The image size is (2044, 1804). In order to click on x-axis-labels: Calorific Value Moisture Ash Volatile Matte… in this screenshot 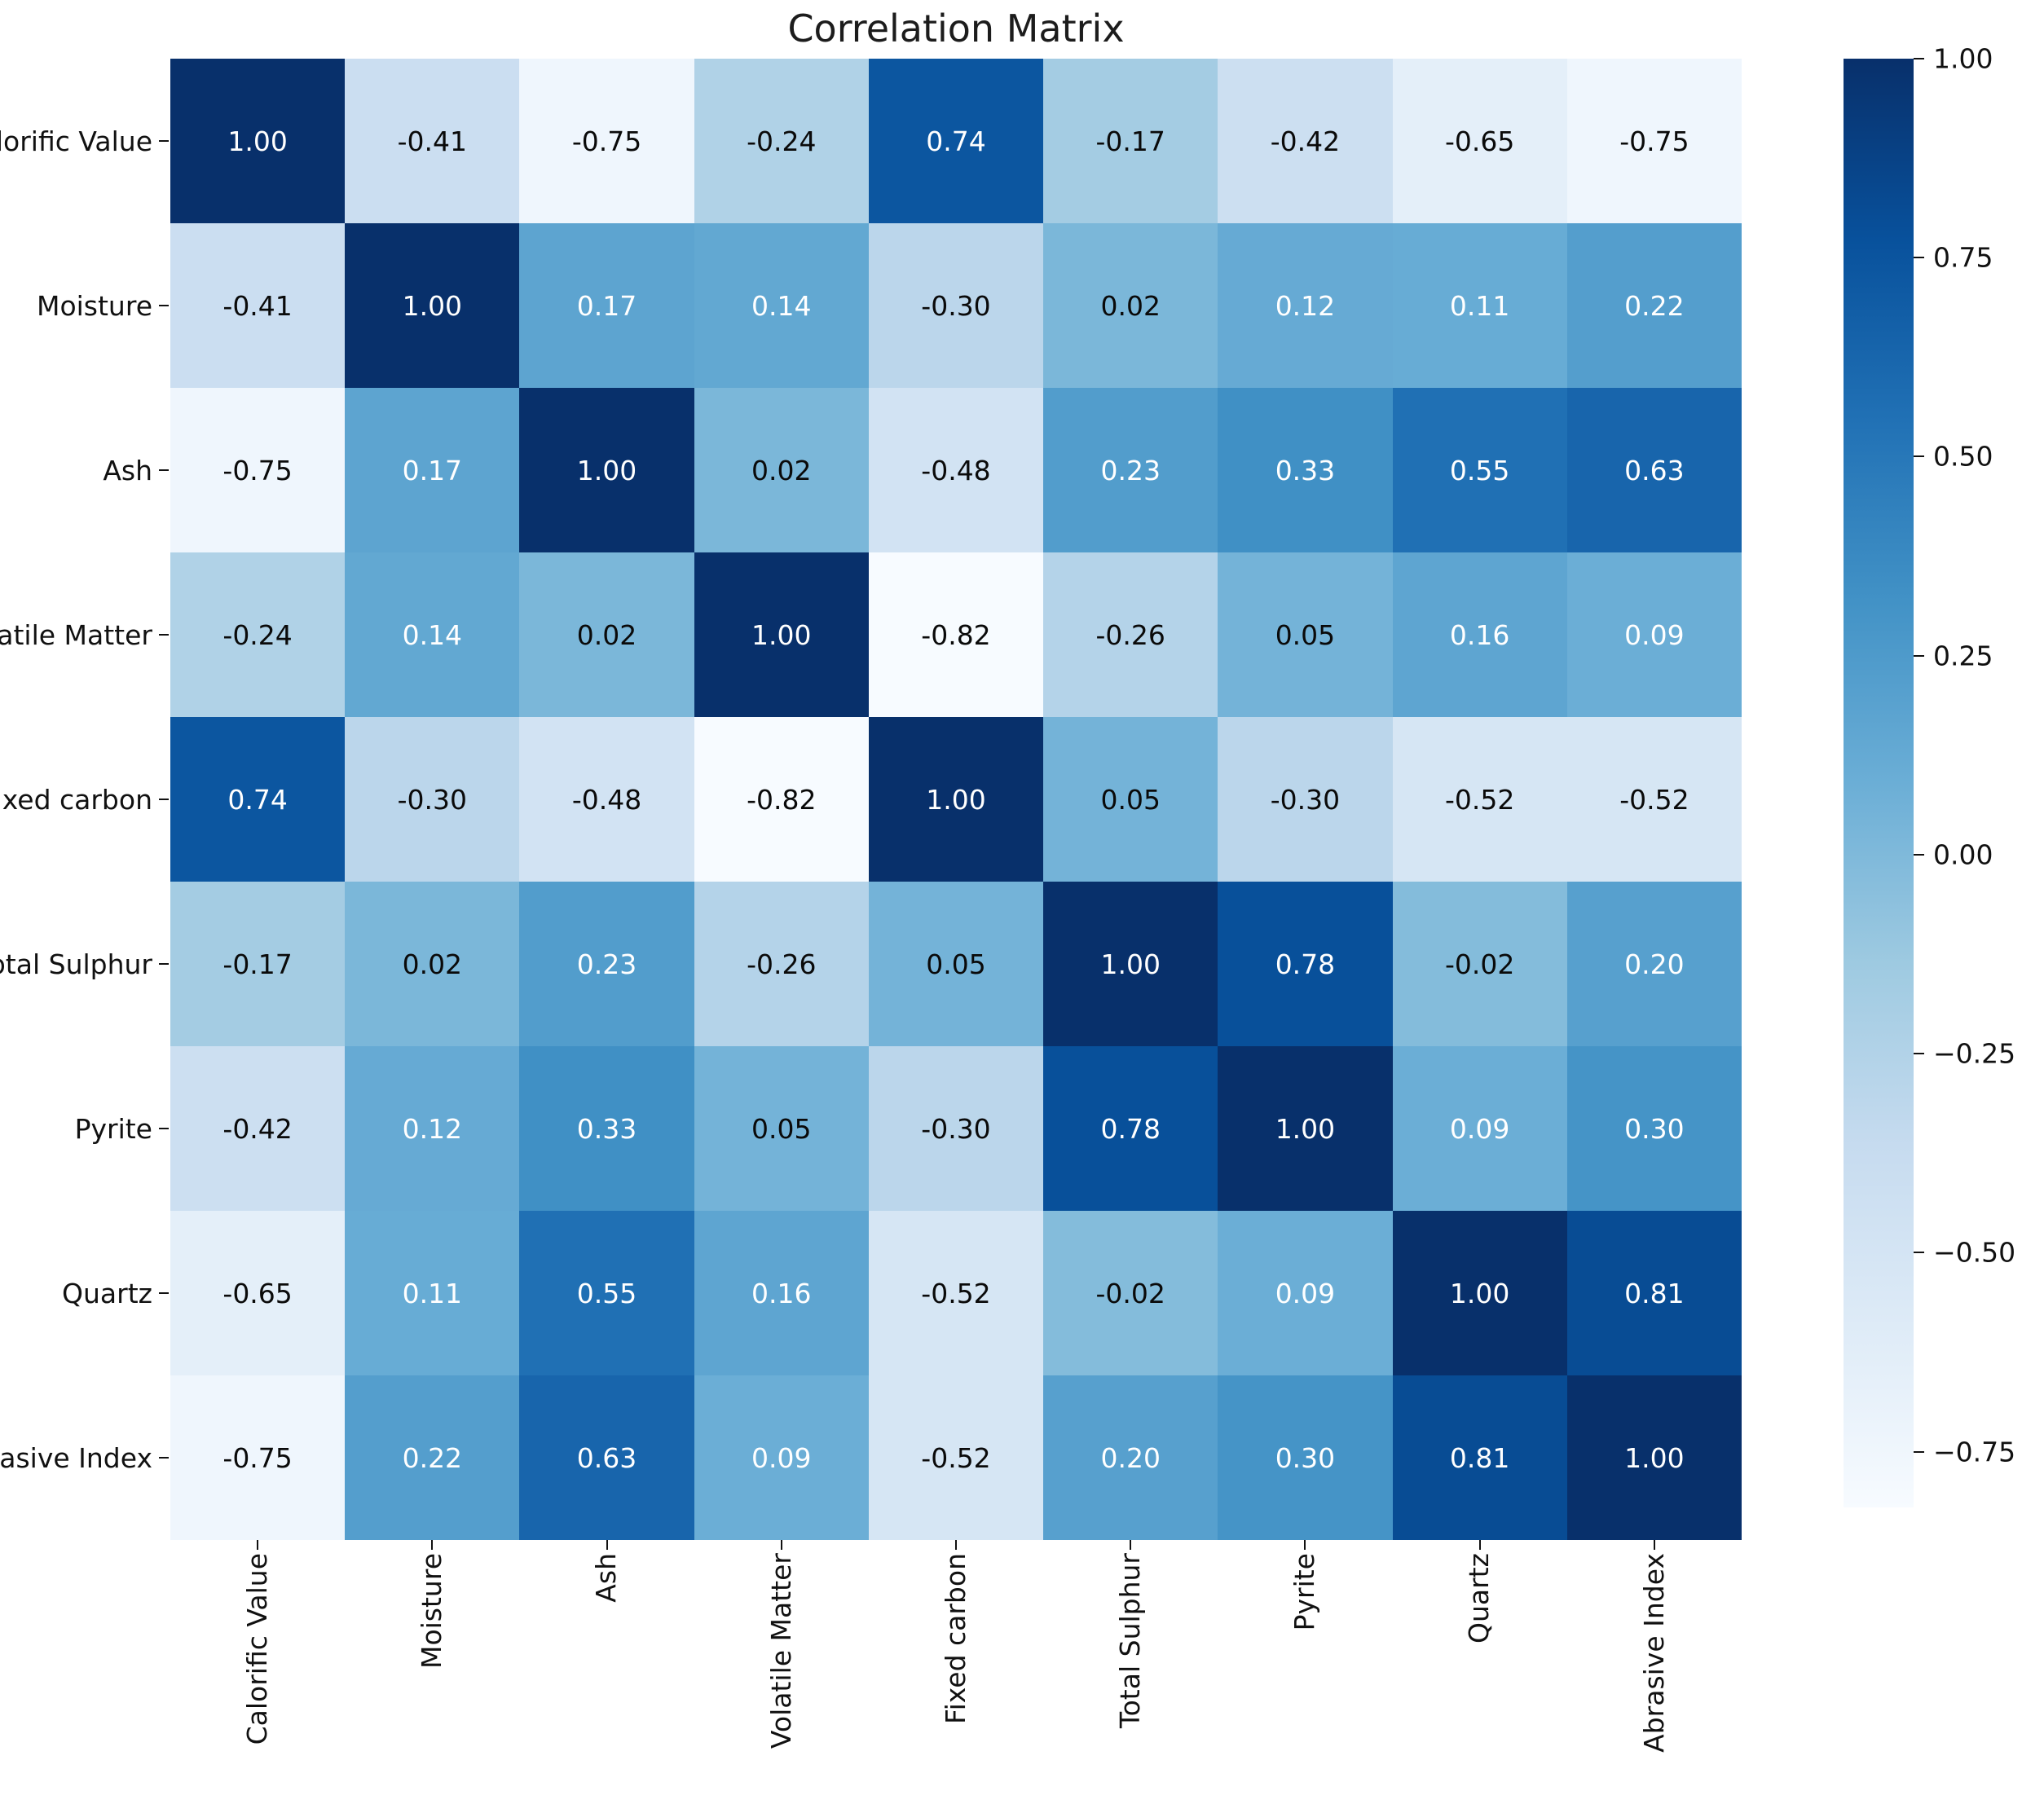, I will do `click(956, 1678)`.